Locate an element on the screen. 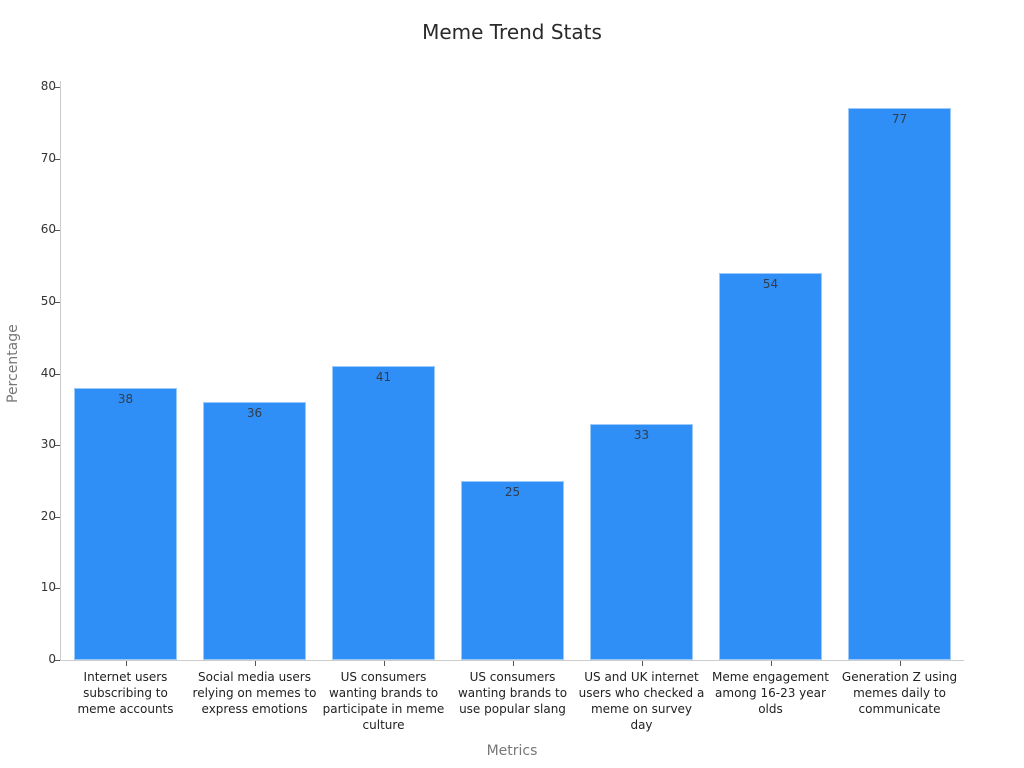 Image resolution: width=1024 pixels, height=768 pixels. bar-value-label: 25 is located at coordinates (512, 491).